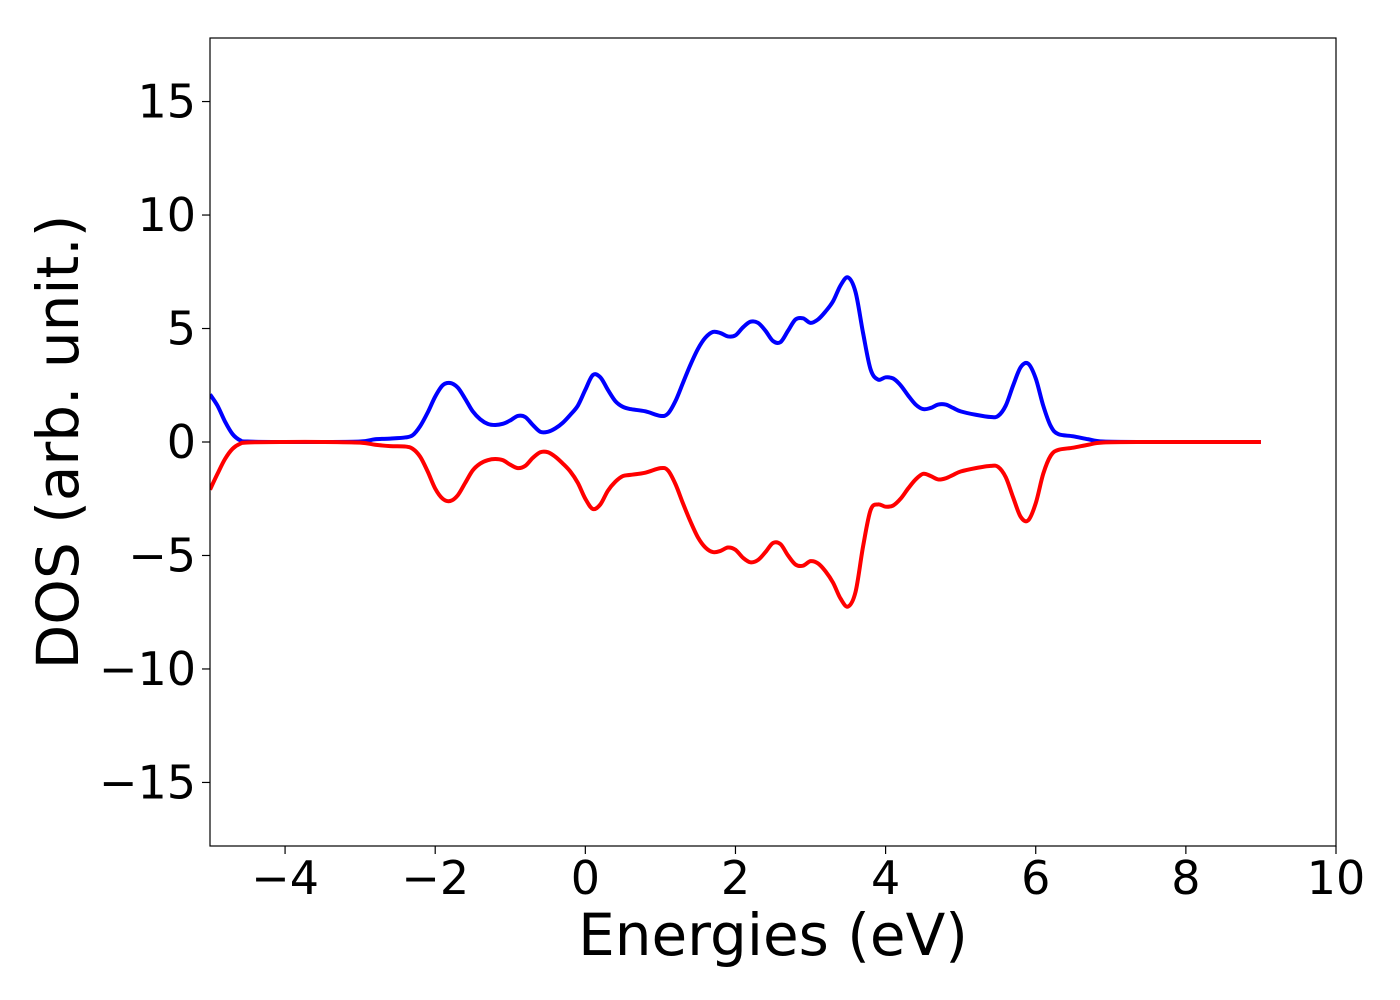 This screenshot has width=1400, height=1000. What do you see at coordinates (285, 878) in the screenshot?
I see `x-tick-label: −4` at bounding box center [285, 878].